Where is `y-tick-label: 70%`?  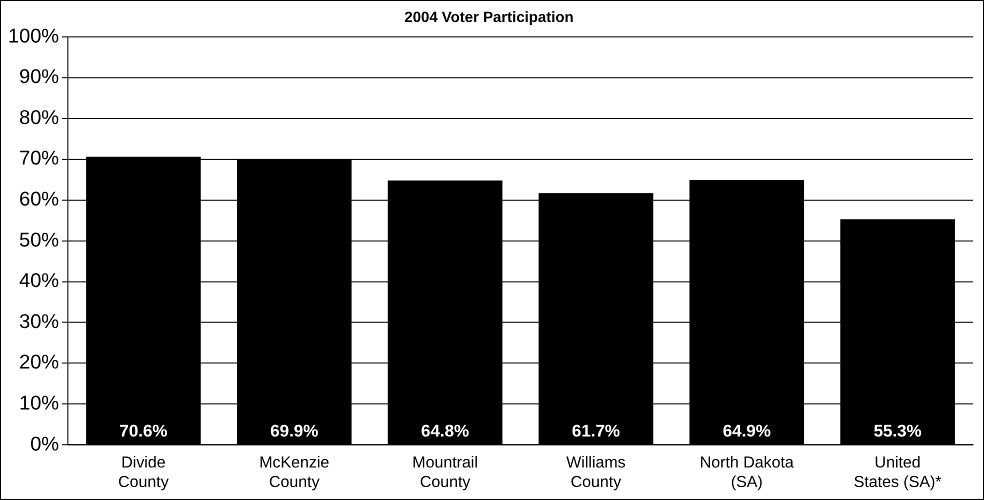
y-tick-label: 70% is located at coordinates (39, 159).